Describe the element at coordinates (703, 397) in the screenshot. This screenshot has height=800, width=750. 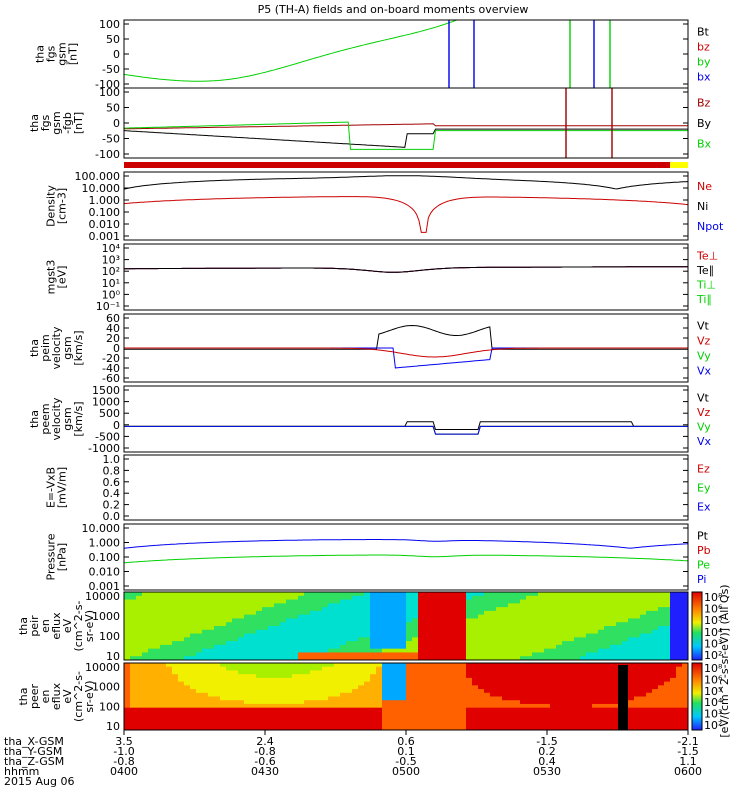
I see `legend-entry-vt: Vt` at that location.